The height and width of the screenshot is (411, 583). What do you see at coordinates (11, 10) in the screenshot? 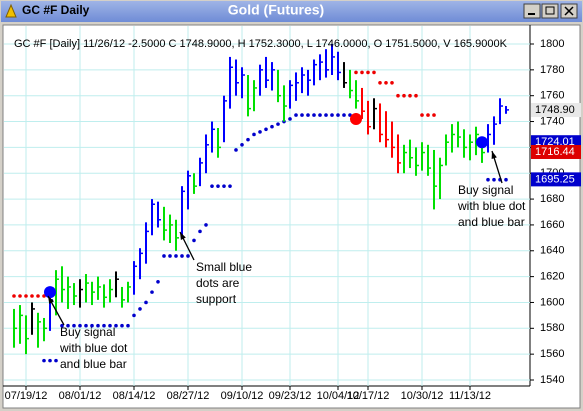
I see `app-icon` at bounding box center [11, 10].